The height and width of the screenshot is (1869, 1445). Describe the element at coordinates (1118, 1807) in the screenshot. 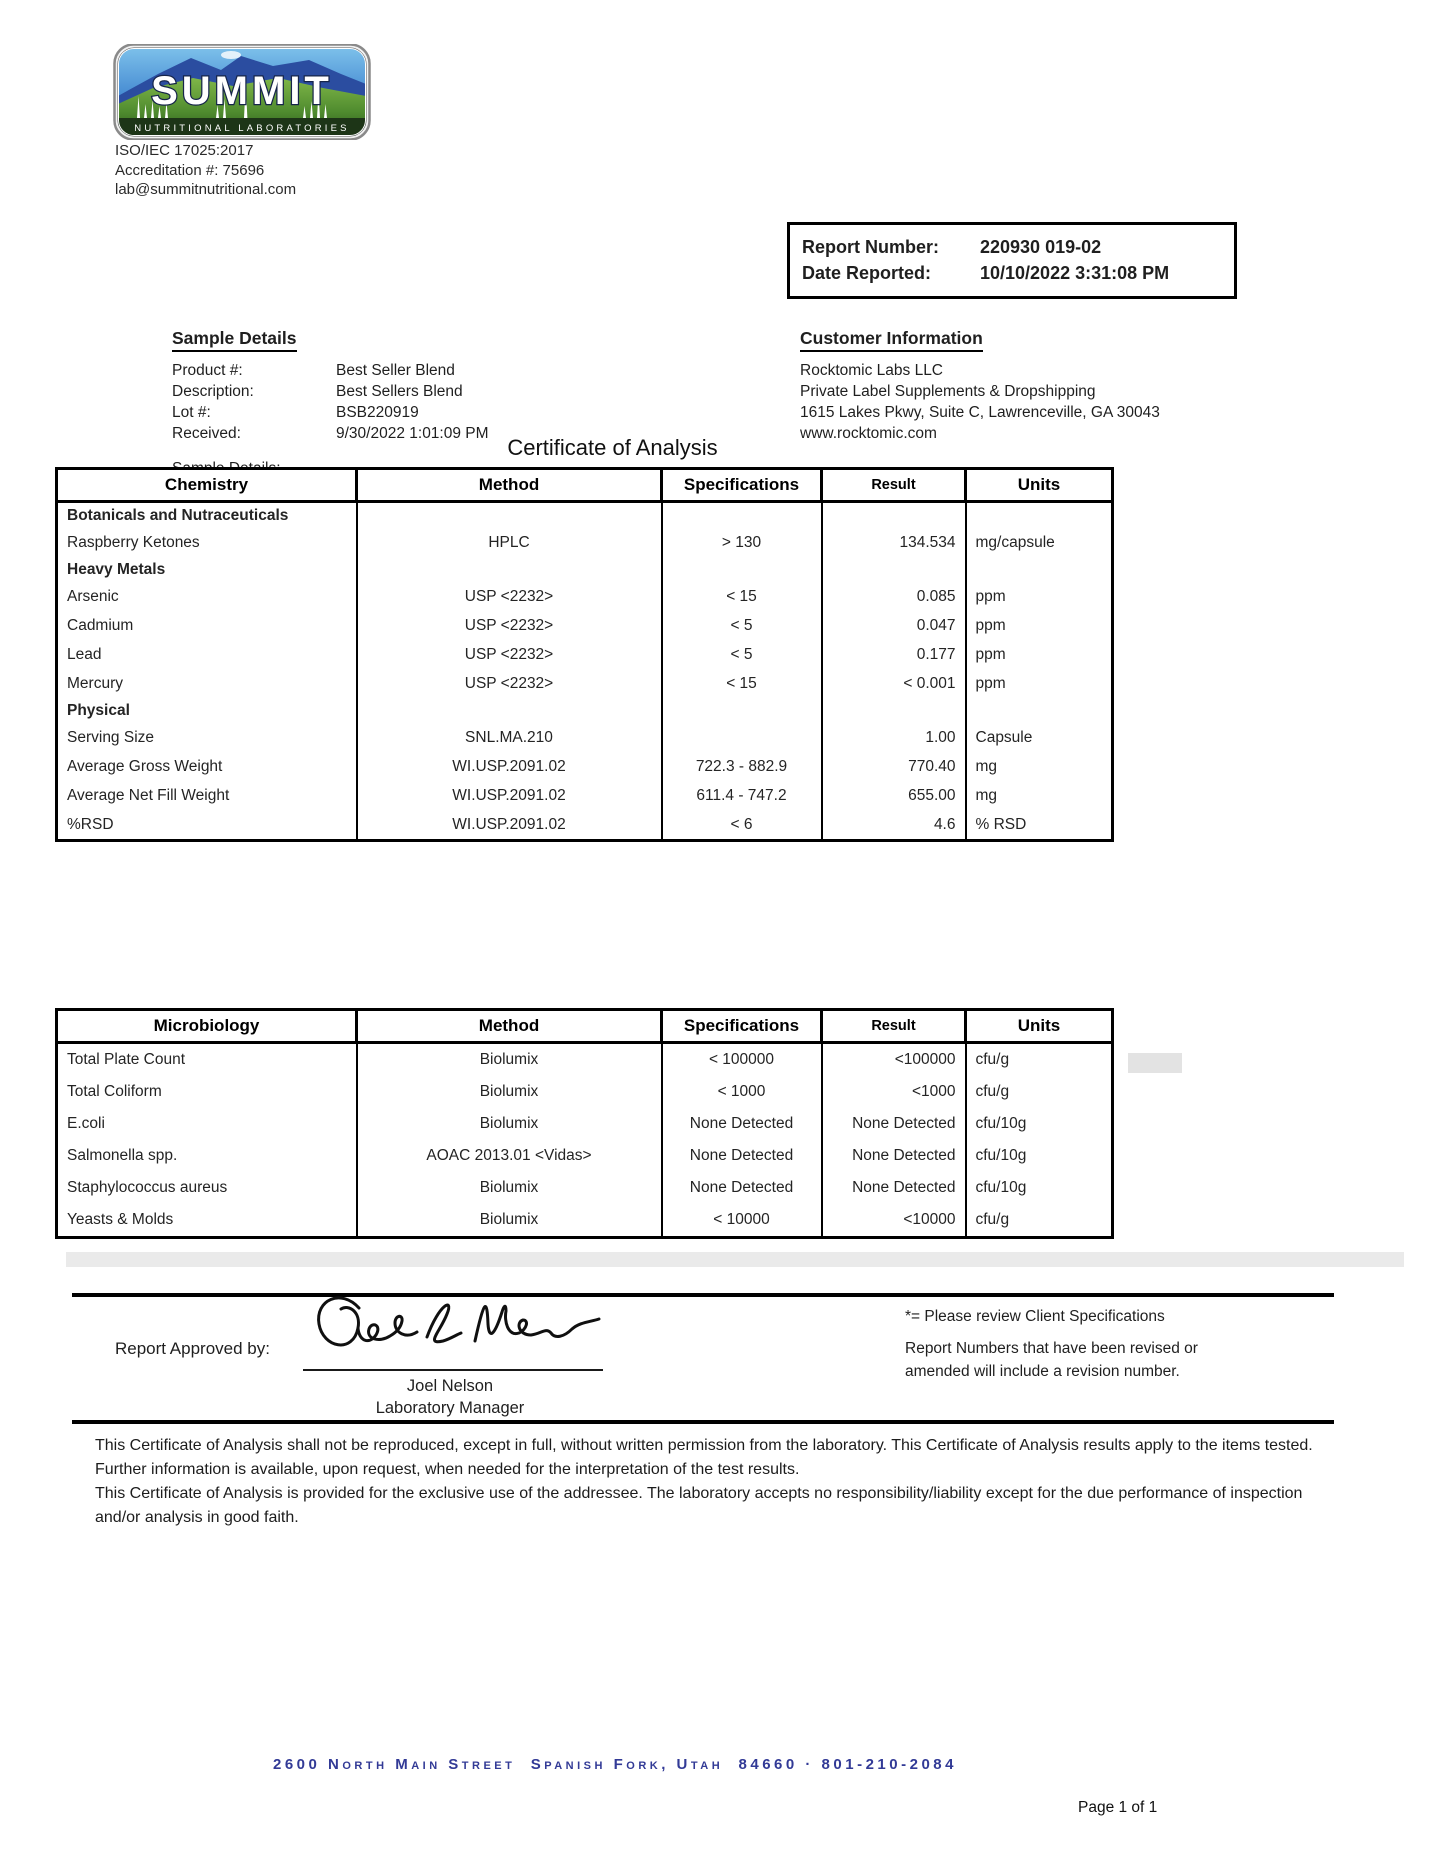

I see `page-indicator: Page 1 of 1` at that location.